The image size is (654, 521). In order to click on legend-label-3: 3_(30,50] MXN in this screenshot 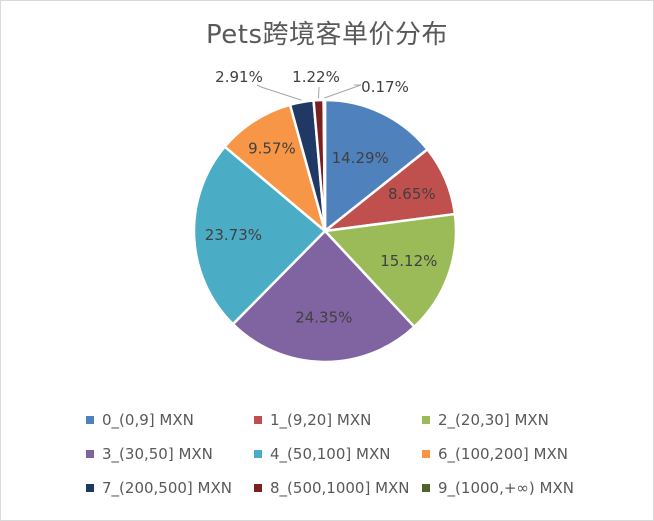, I will do `click(157, 454)`.